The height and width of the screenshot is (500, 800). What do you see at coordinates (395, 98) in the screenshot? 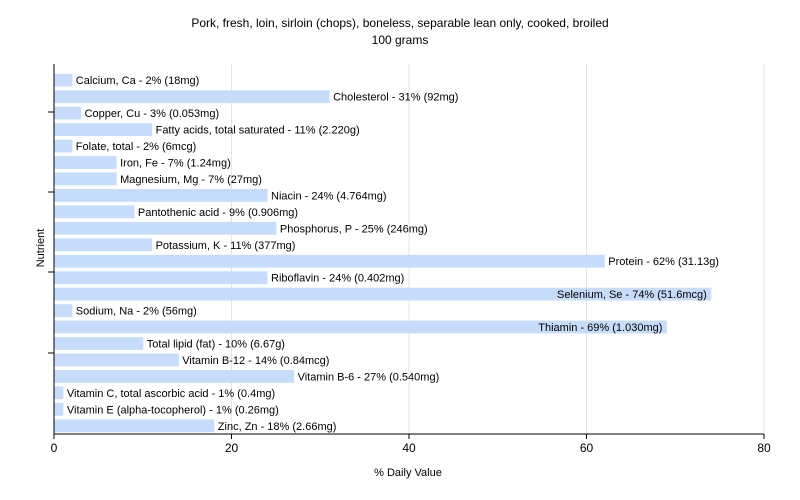
I see `bar-data-label: Cholesterol - 31% (92mg)` at bounding box center [395, 98].